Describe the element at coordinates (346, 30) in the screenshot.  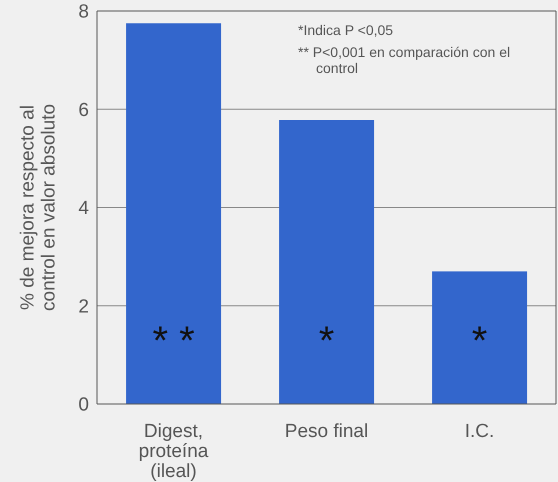
I see `annotation: *Indica P <0,05` at that location.